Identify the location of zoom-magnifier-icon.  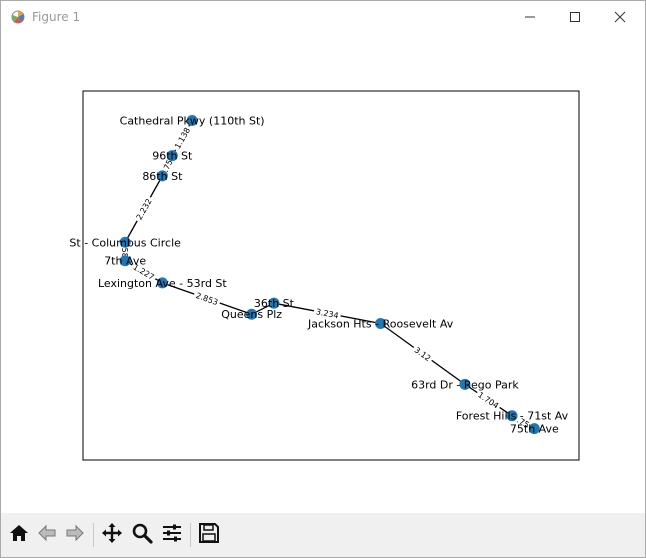
(142, 535).